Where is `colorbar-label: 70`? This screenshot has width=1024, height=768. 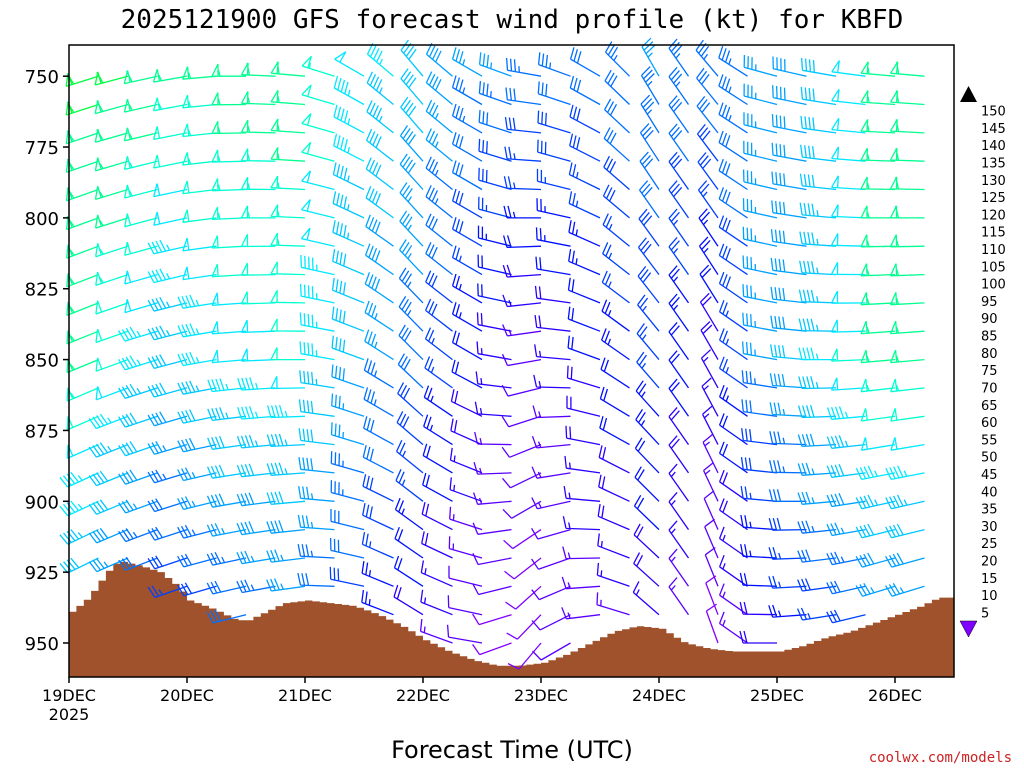 colorbar-label: 70 is located at coordinates (989, 388).